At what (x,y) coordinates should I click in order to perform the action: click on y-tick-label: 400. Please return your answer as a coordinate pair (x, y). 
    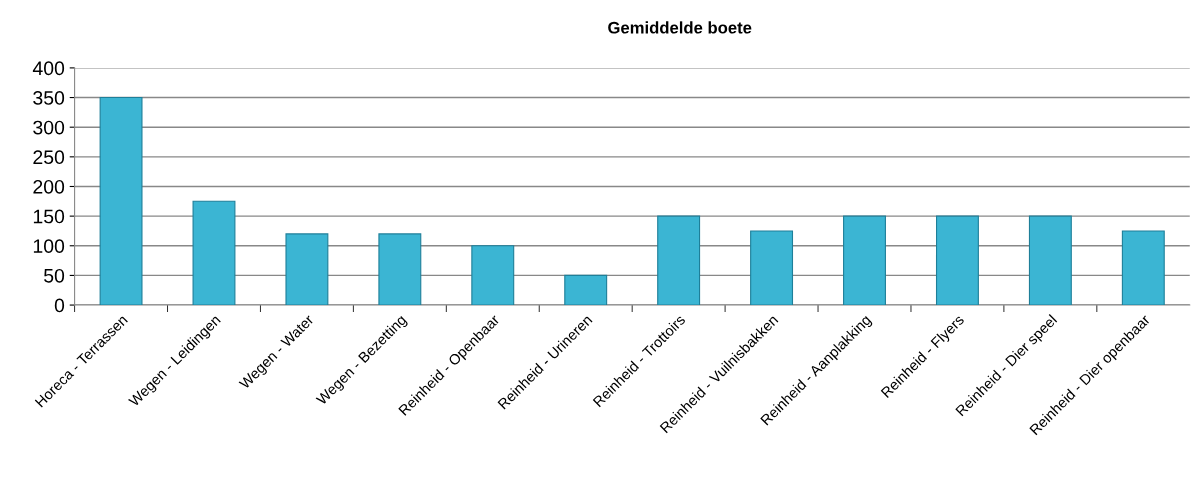
    Looking at the image, I should click on (48, 68).